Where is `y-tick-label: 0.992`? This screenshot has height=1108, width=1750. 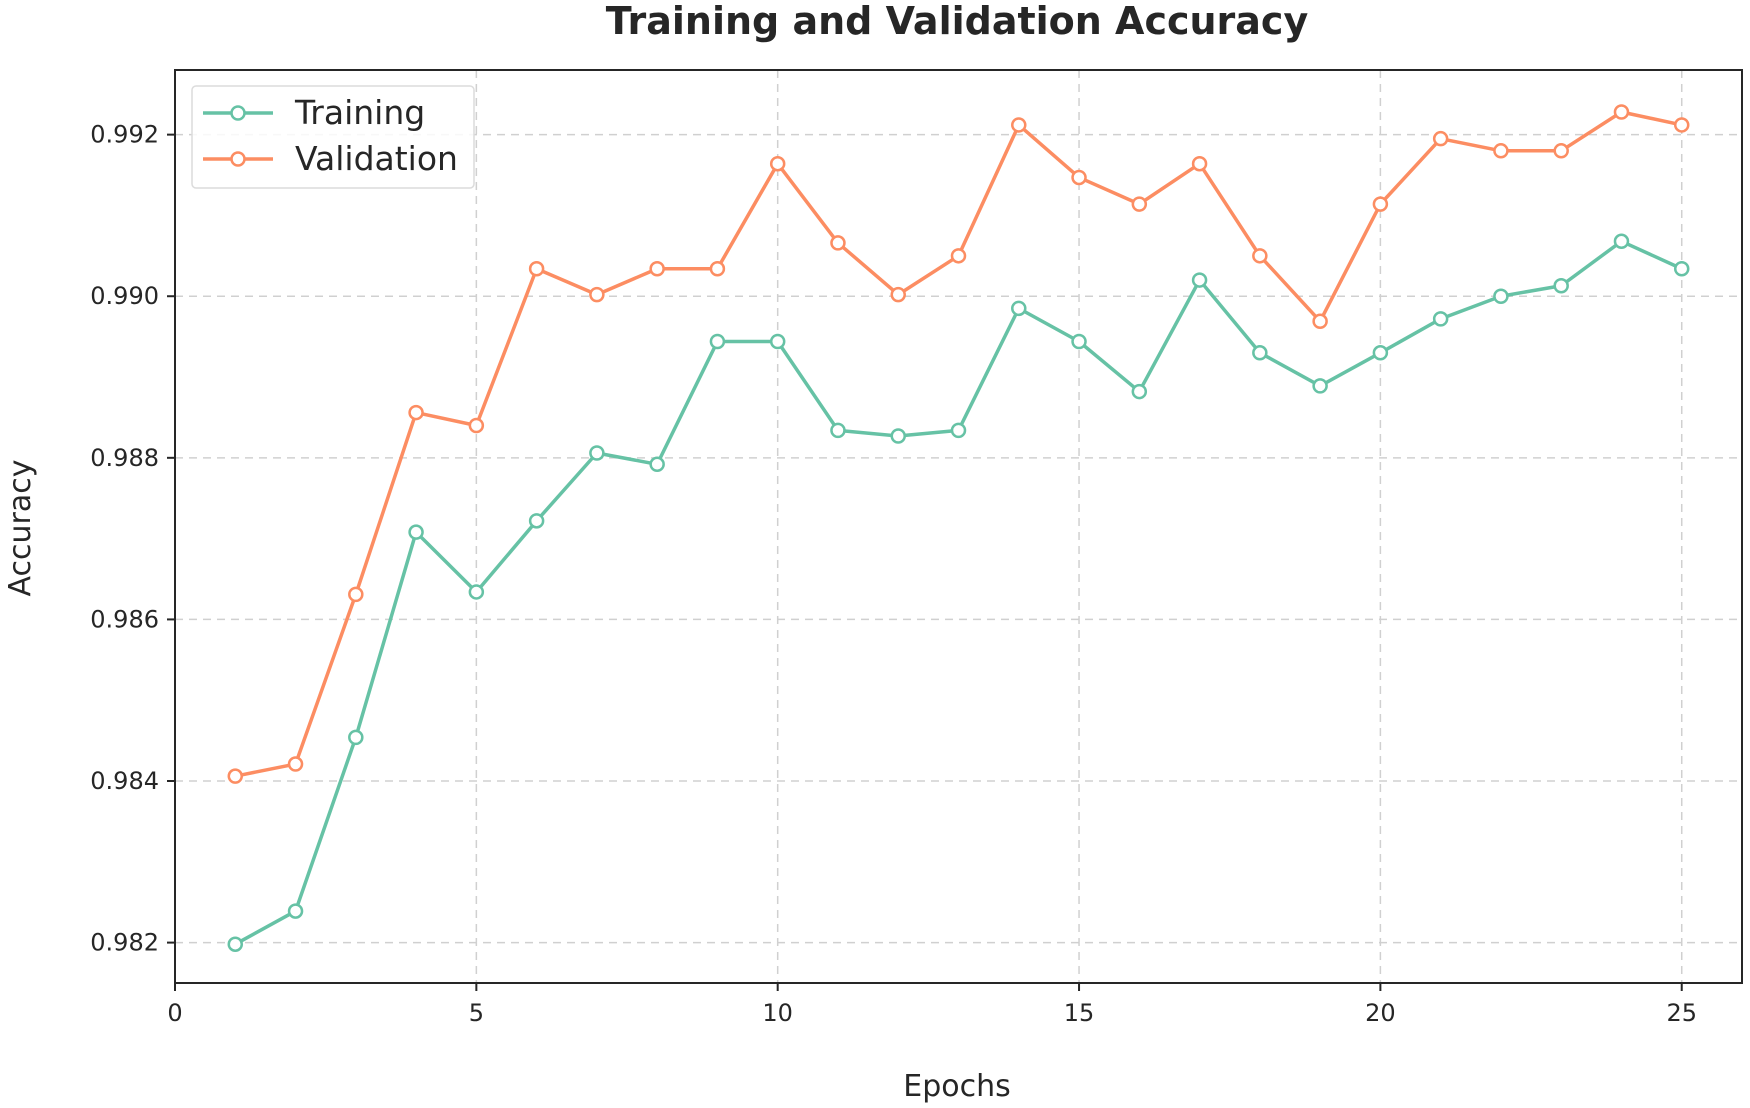
y-tick-label: 0.992 is located at coordinates (124, 135).